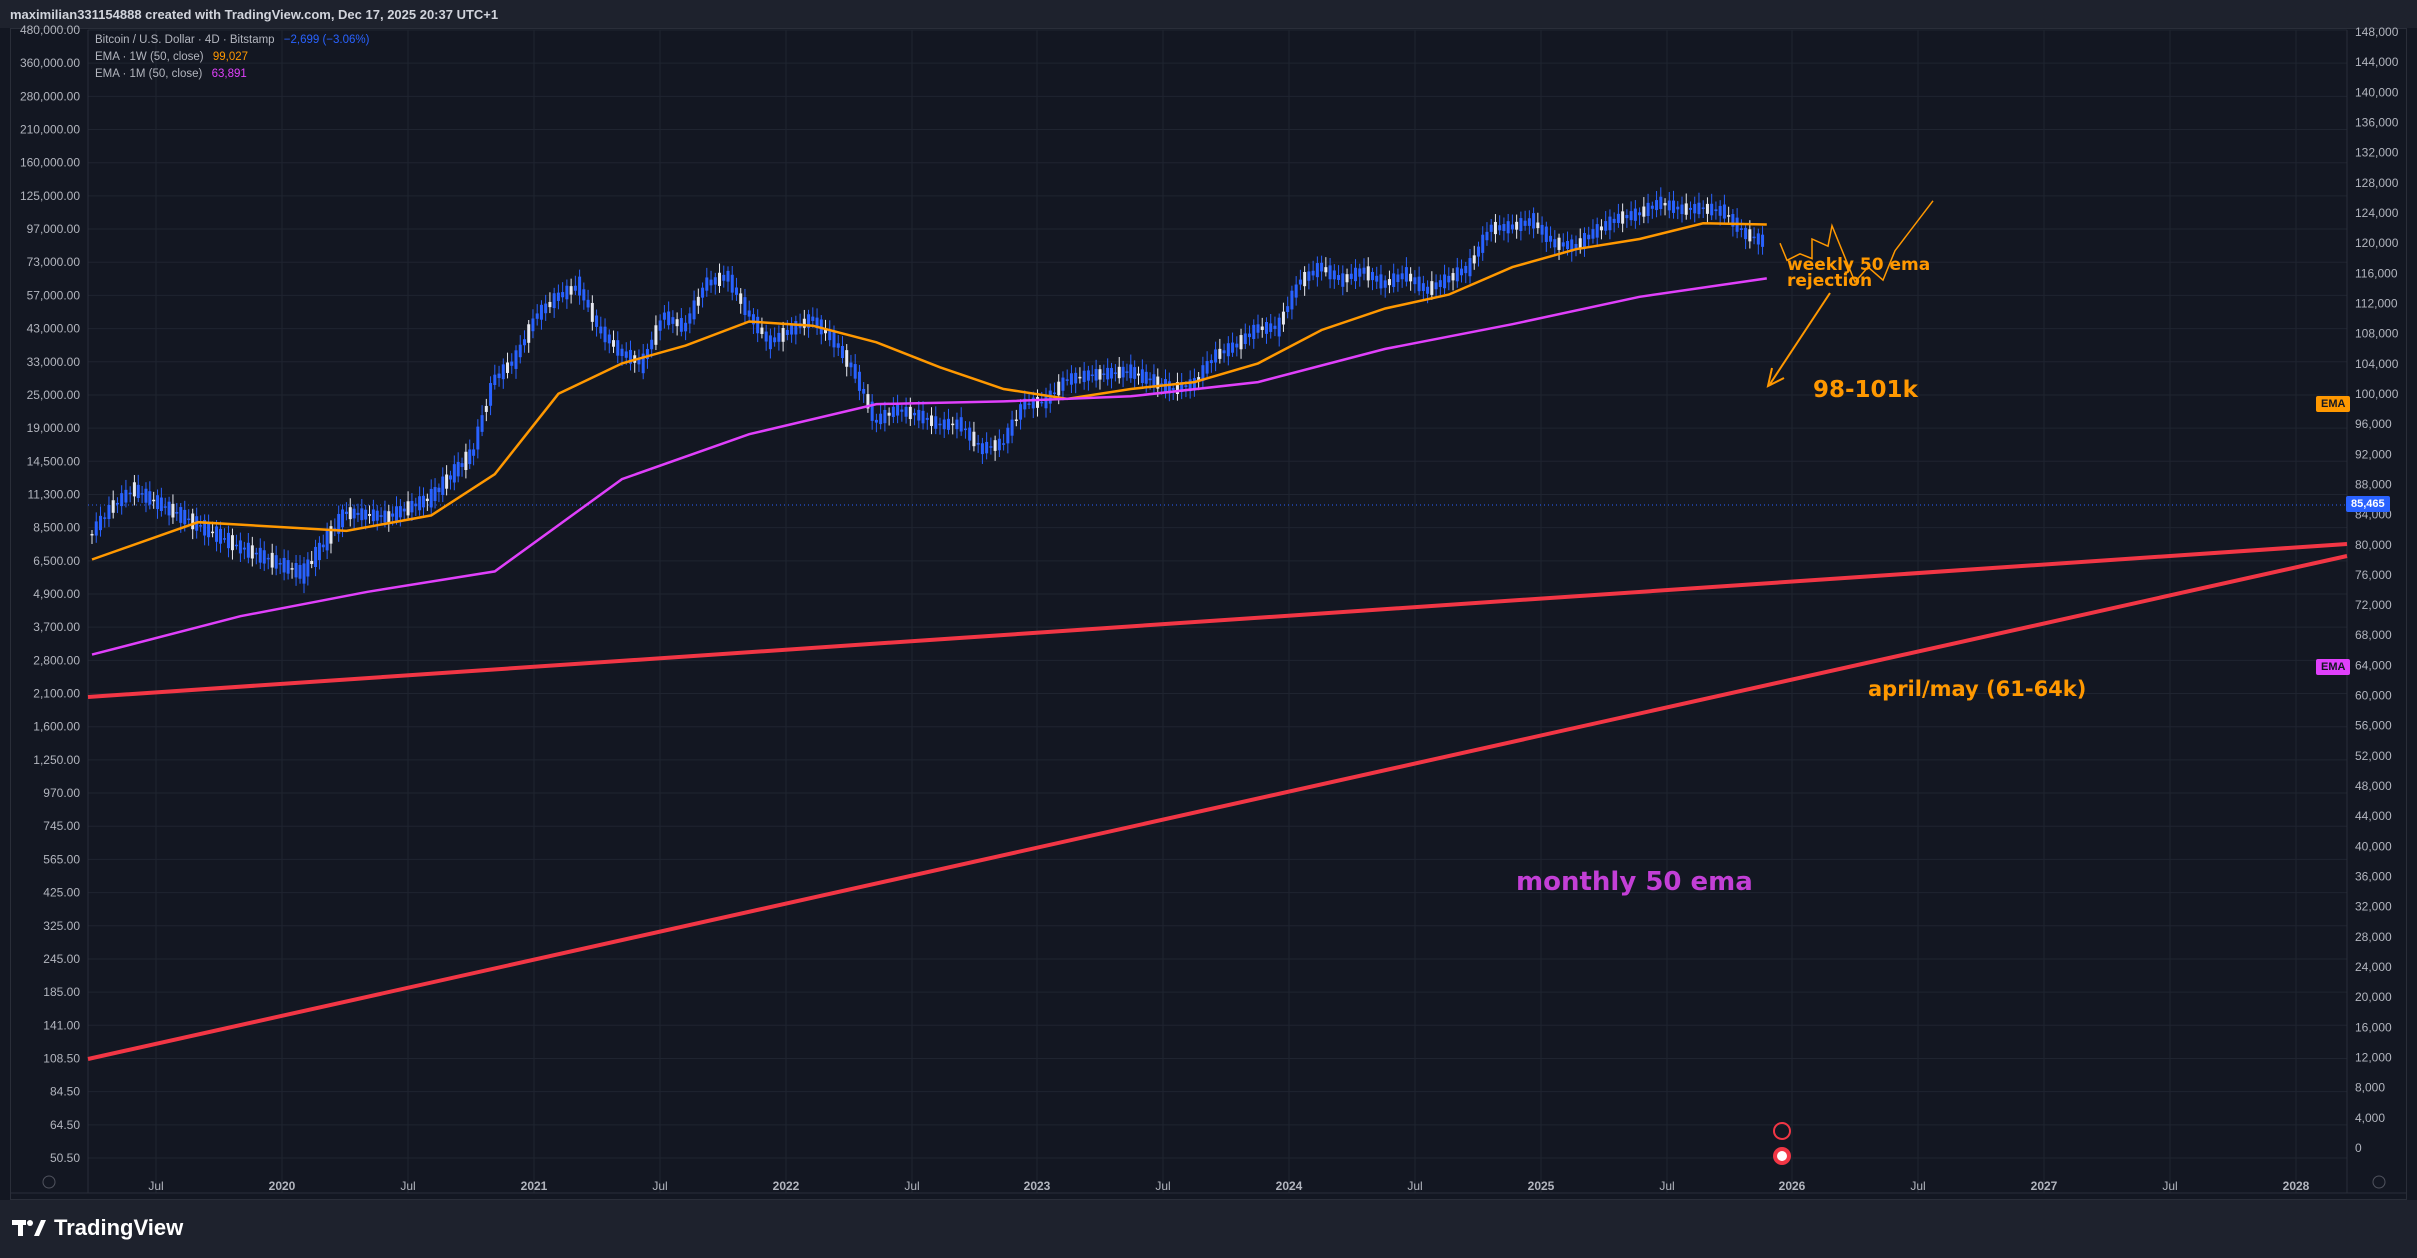  What do you see at coordinates (1856, 242) in the screenshot?
I see `projection-path` at bounding box center [1856, 242].